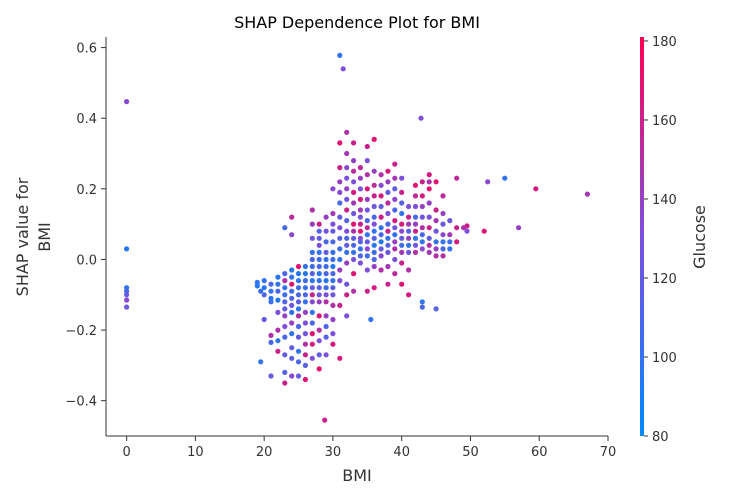 The height and width of the screenshot is (500, 750). What do you see at coordinates (699, 237) in the screenshot?
I see `colorbar-label: Glucose` at bounding box center [699, 237].